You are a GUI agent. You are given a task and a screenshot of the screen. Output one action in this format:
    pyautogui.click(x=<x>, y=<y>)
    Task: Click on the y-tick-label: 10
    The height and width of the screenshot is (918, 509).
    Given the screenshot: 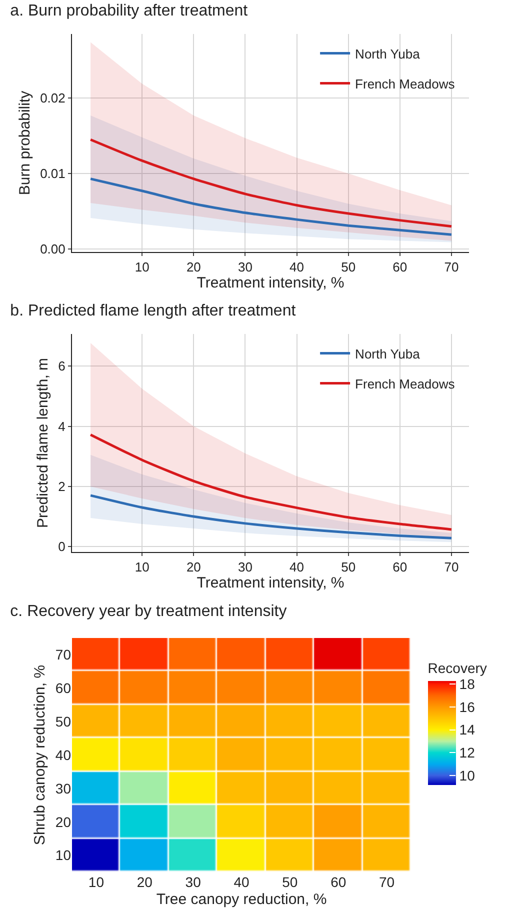 What is the action you would take?
    pyautogui.click(x=63, y=855)
    